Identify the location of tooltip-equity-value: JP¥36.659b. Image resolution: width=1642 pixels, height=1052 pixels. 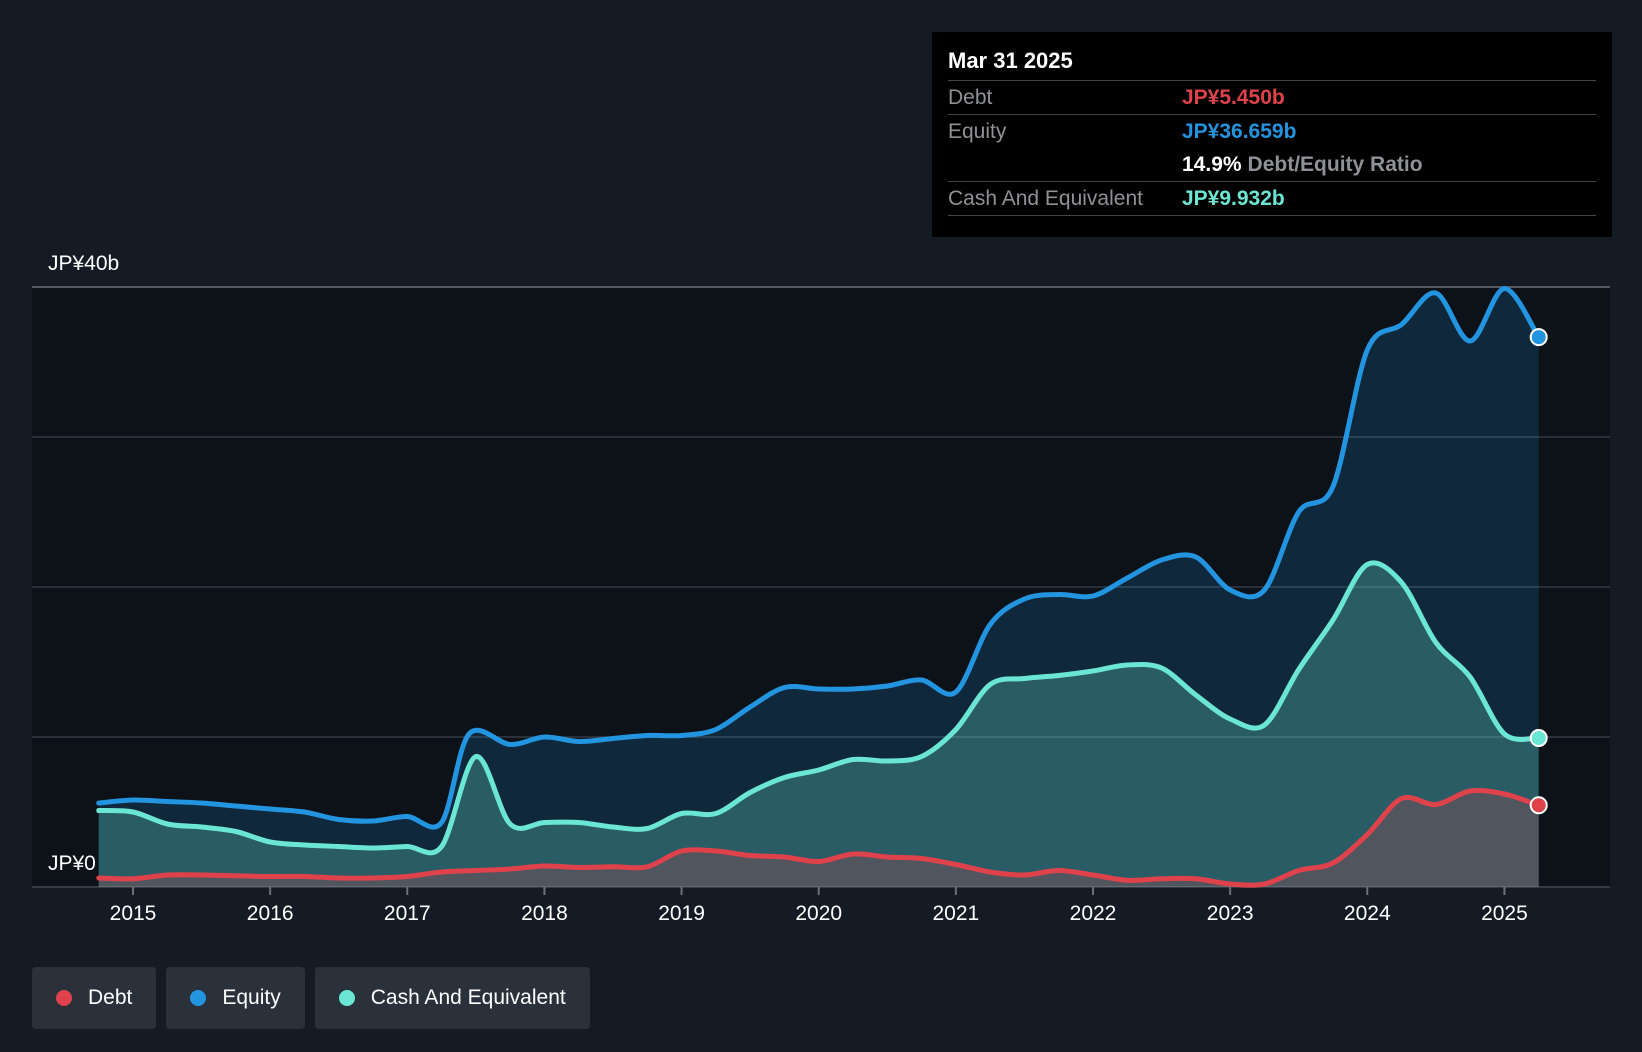
(1239, 131).